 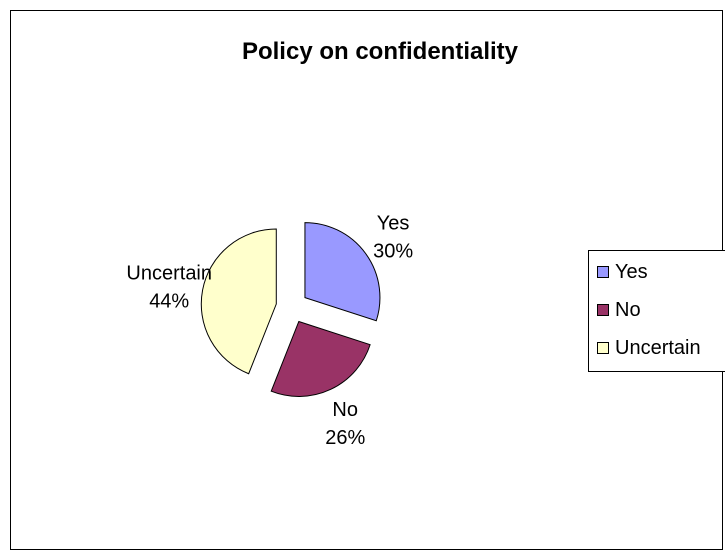 I want to click on legend-swatch-no, so click(x=603, y=310).